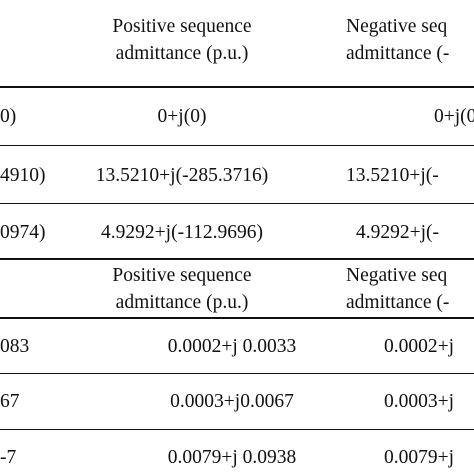 The width and height of the screenshot is (474, 474). What do you see at coordinates (410, 40) in the screenshot?
I see `header-negative-sequence-1: Negative seq admittance (-` at bounding box center [410, 40].